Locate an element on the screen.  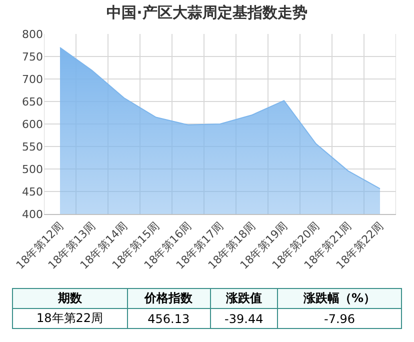
y-tick-label: 400 is located at coordinates (32, 214).